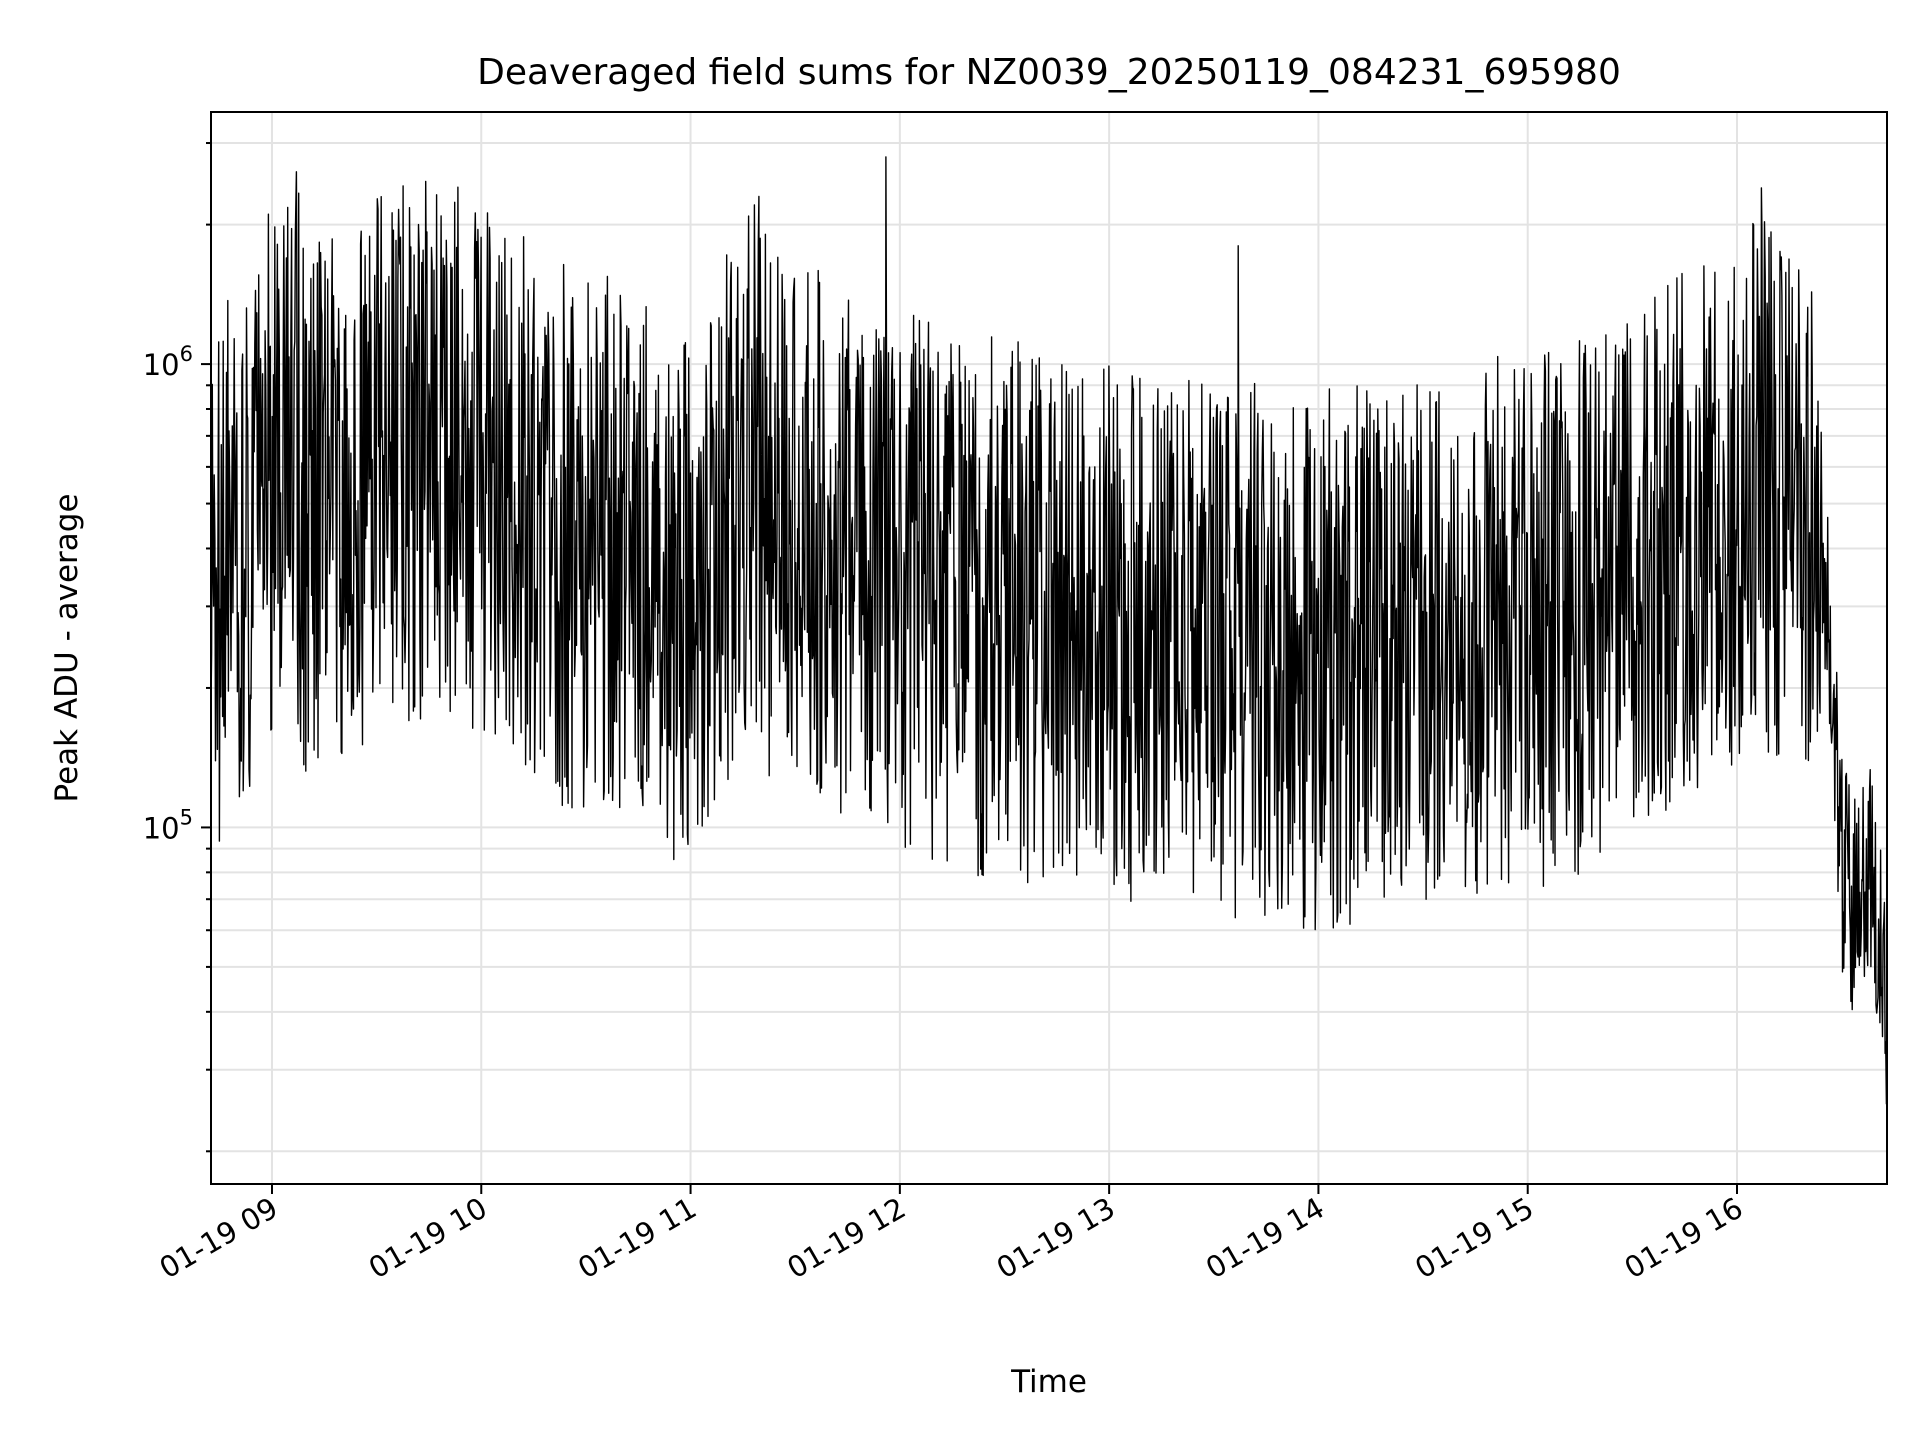 The width and height of the screenshot is (1920, 1440). I want to click on y-axis-label: Peak ADU - average, so click(67, 647).